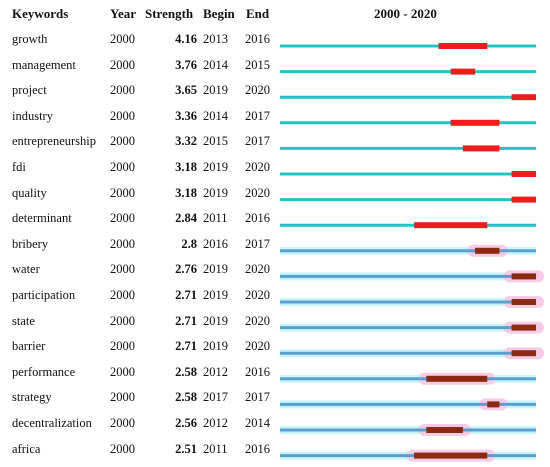 This screenshot has height=467, width=550. Describe the element at coordinates (215, 39) in the screenshot. I see `begin-cell: 2013` at that location.